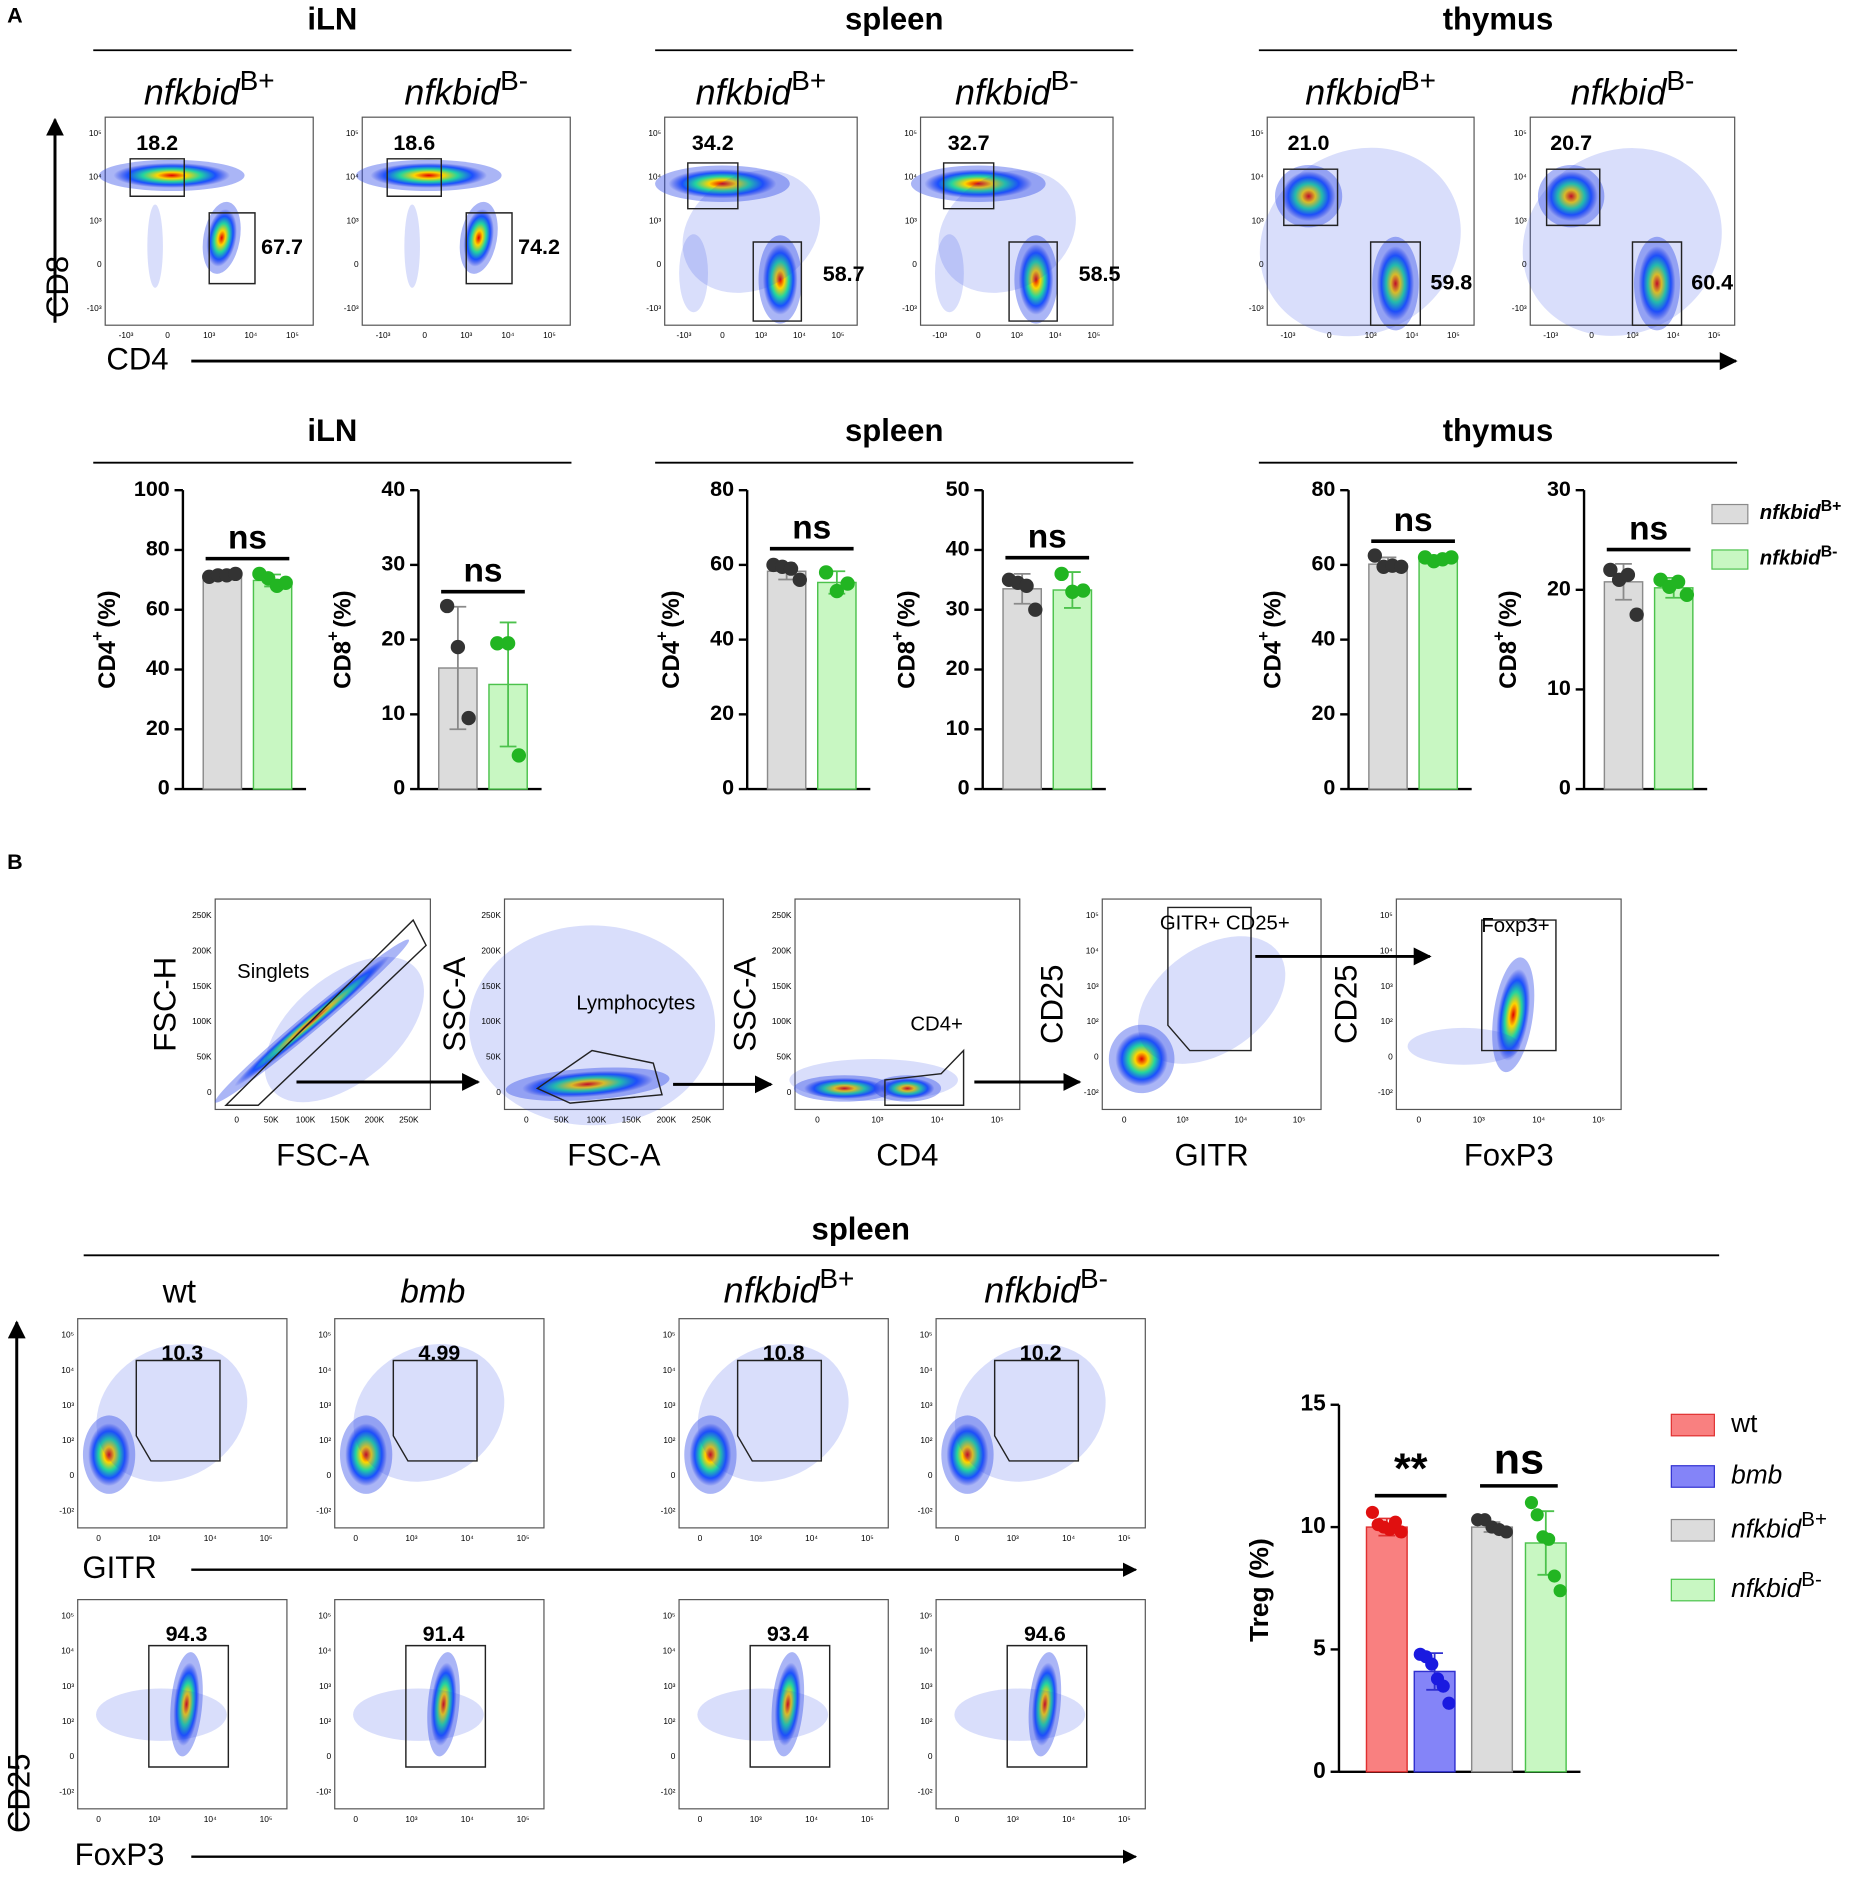 The width and height of the screenshot is (1865, 1877). Describe the element at coordinates (158, 668) in the screenshot. I see `y-tick-label: 40` at that location.